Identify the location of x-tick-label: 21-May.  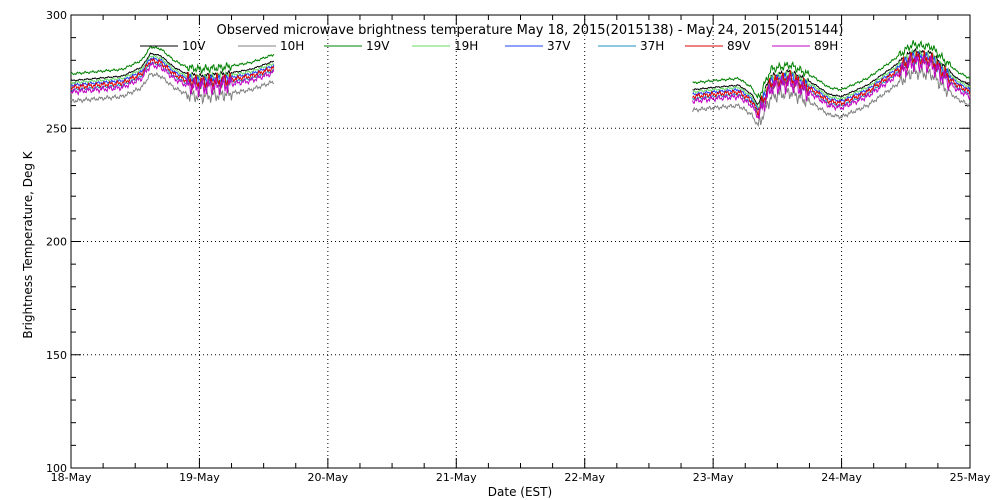
(456, 477).